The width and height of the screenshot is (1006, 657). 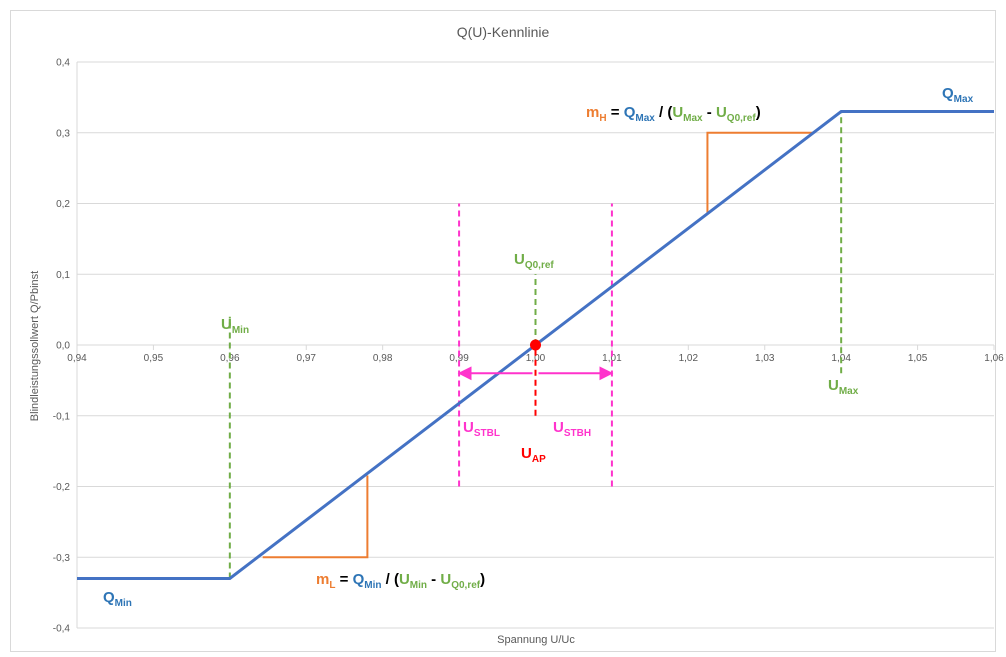 What do you see at coordinates (77, 358) in the screenshot?
I see `x-tick-label: 0,94` at bounding box center [77, 358].